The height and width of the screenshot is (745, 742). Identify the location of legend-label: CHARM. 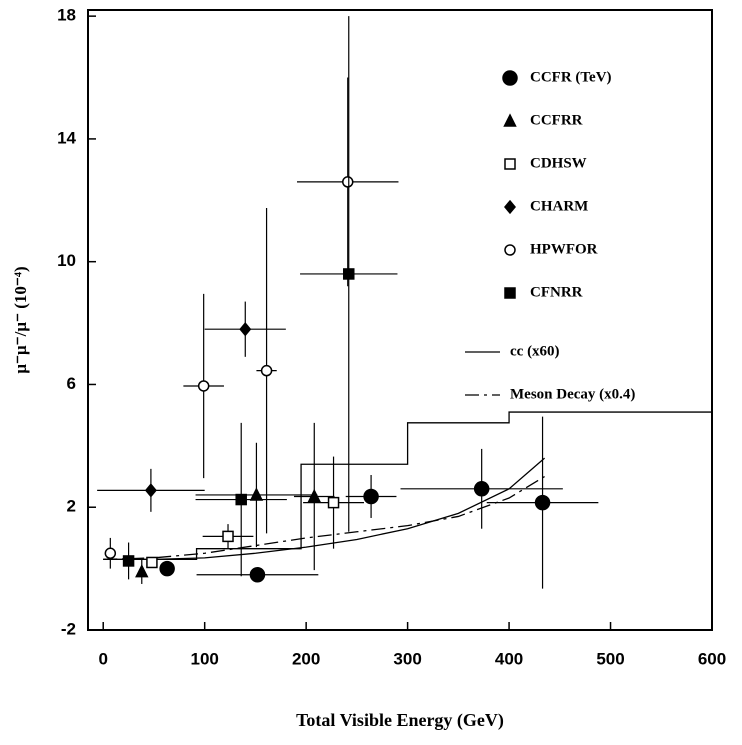
(559, 206).